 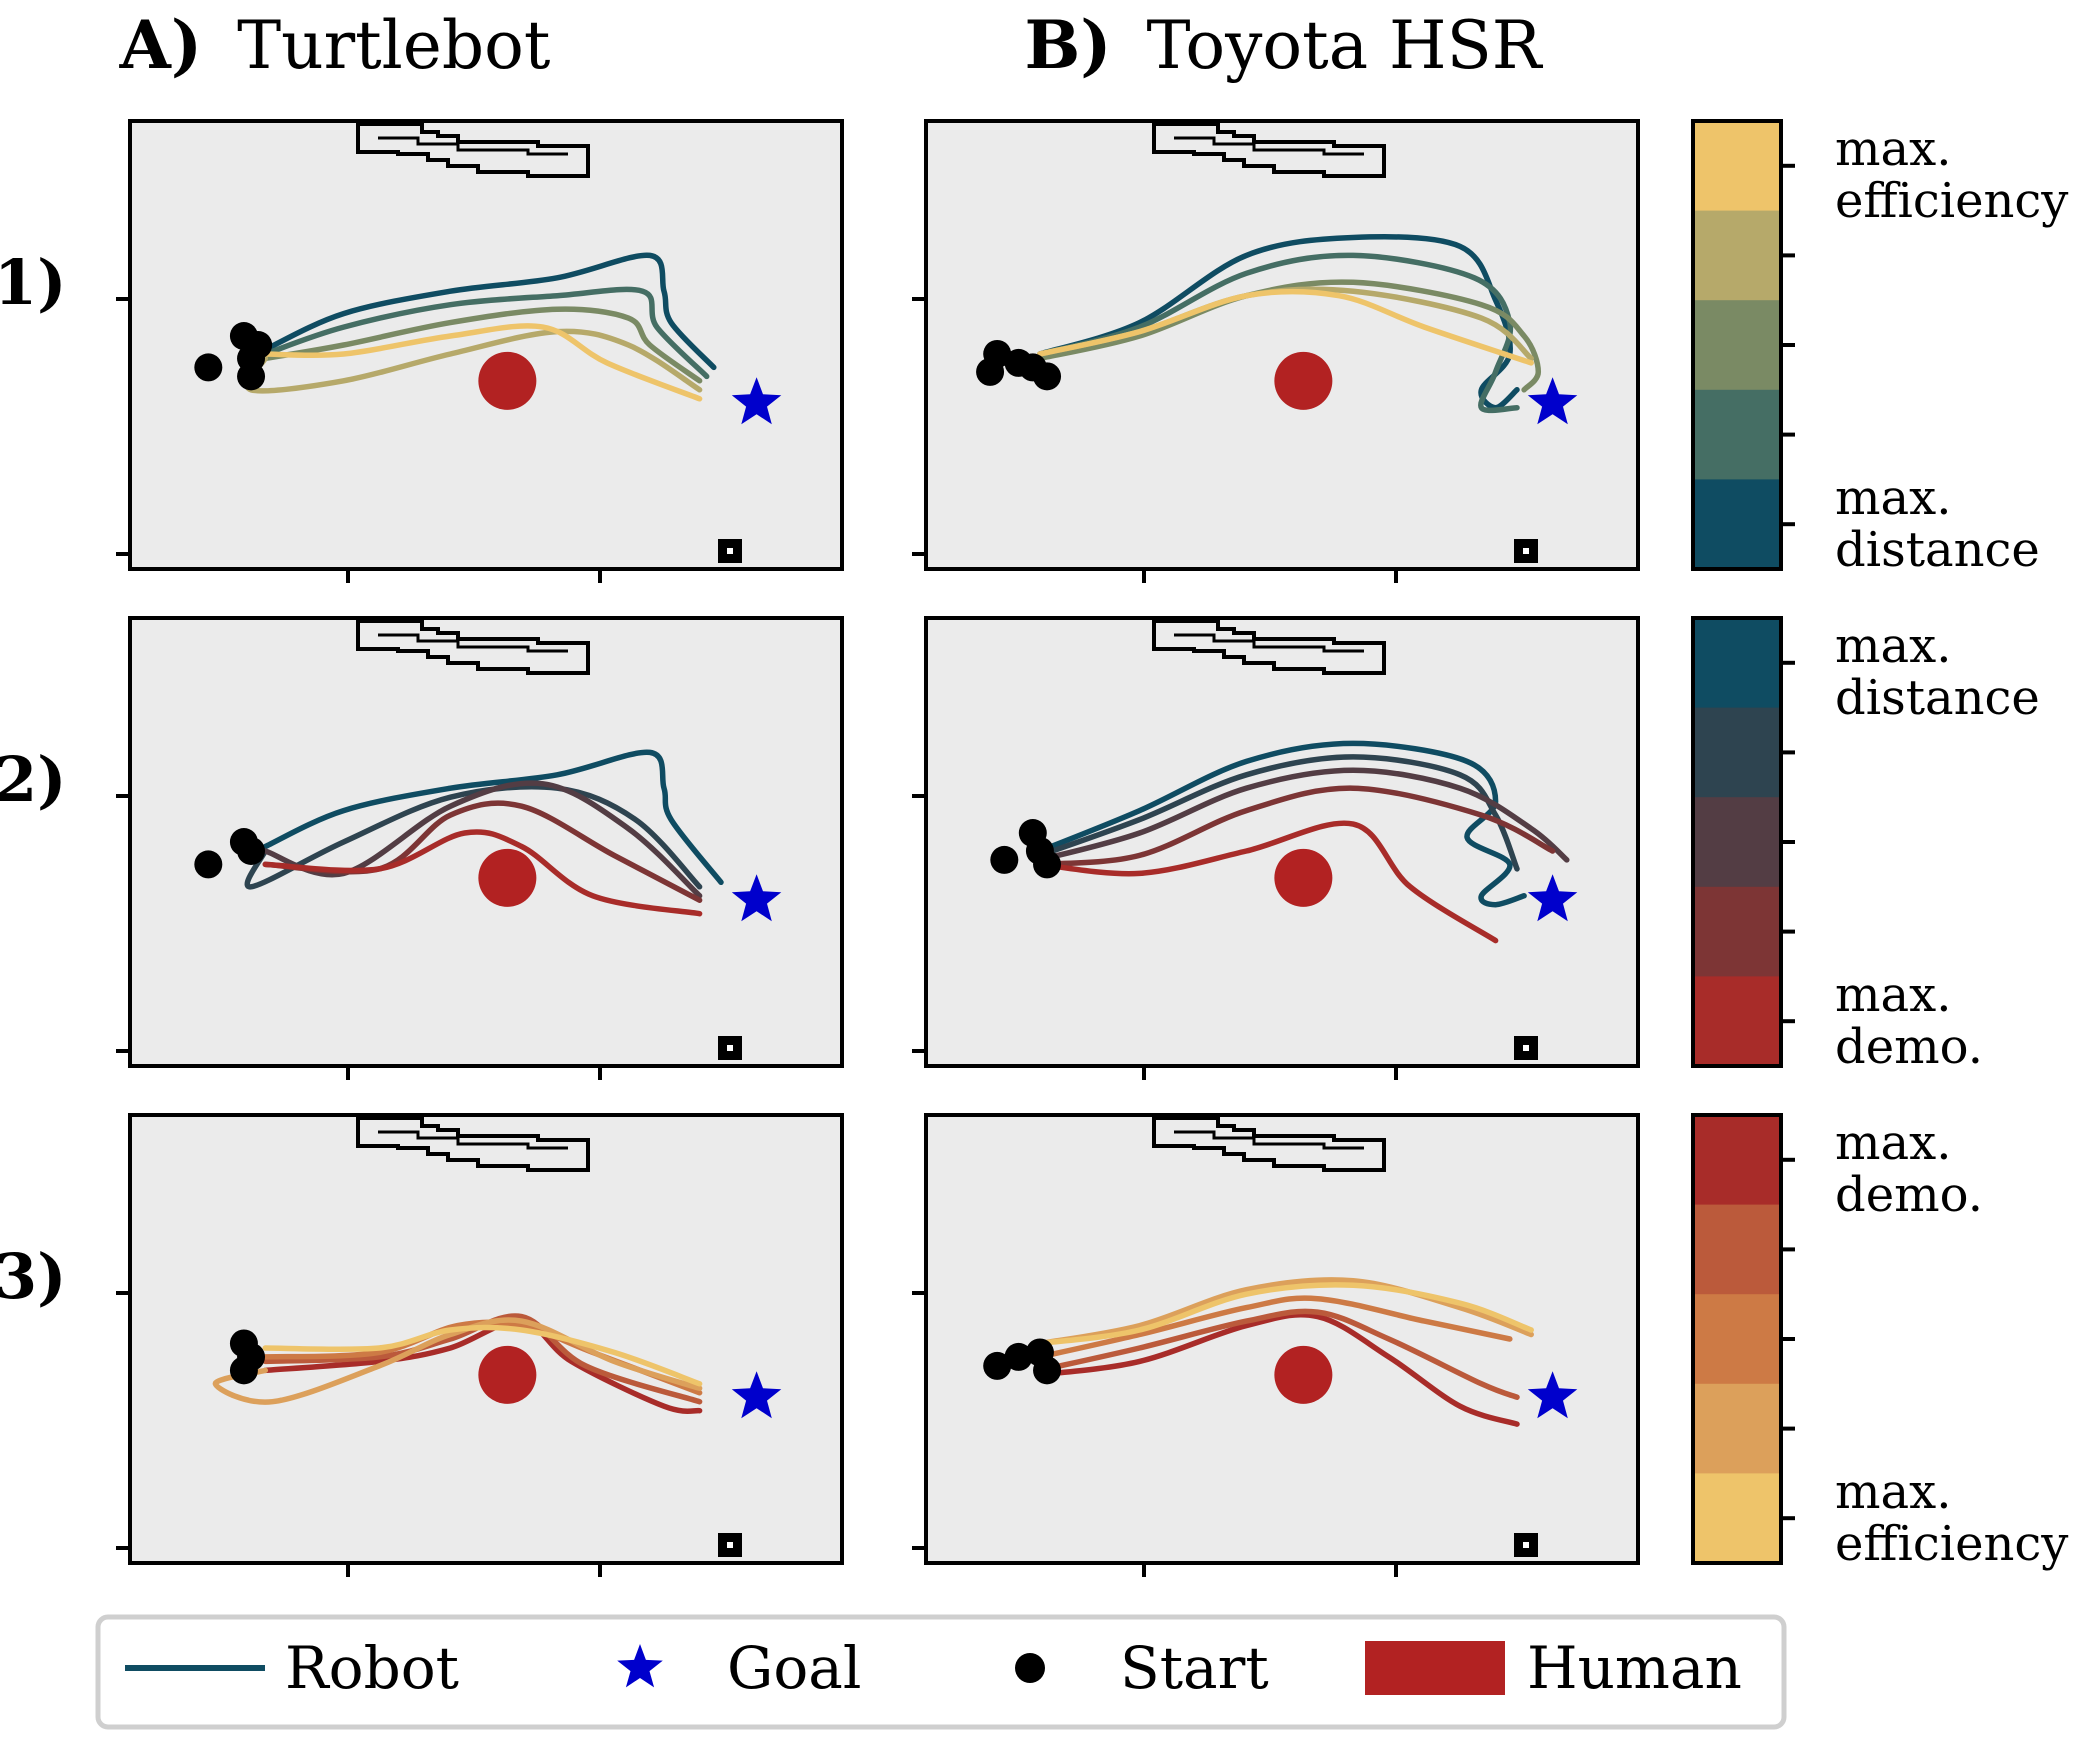 What do you see at coordinates (1194, 1668) in the screenshot?
I see `legend-start-label: Start` at bounding box center [1194, 1668].